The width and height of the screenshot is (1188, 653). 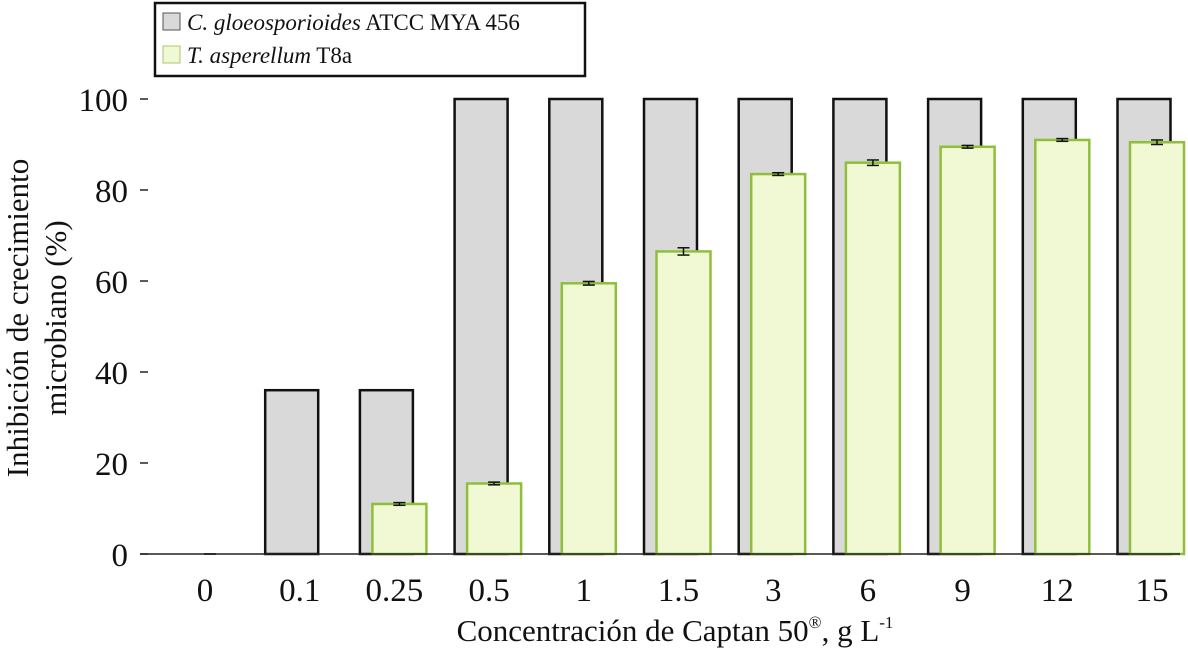 I want to click on legend-label-c-gloeosporioides: C. gloeosporioides ATCC MYA 456, so click(x=353, y=22).